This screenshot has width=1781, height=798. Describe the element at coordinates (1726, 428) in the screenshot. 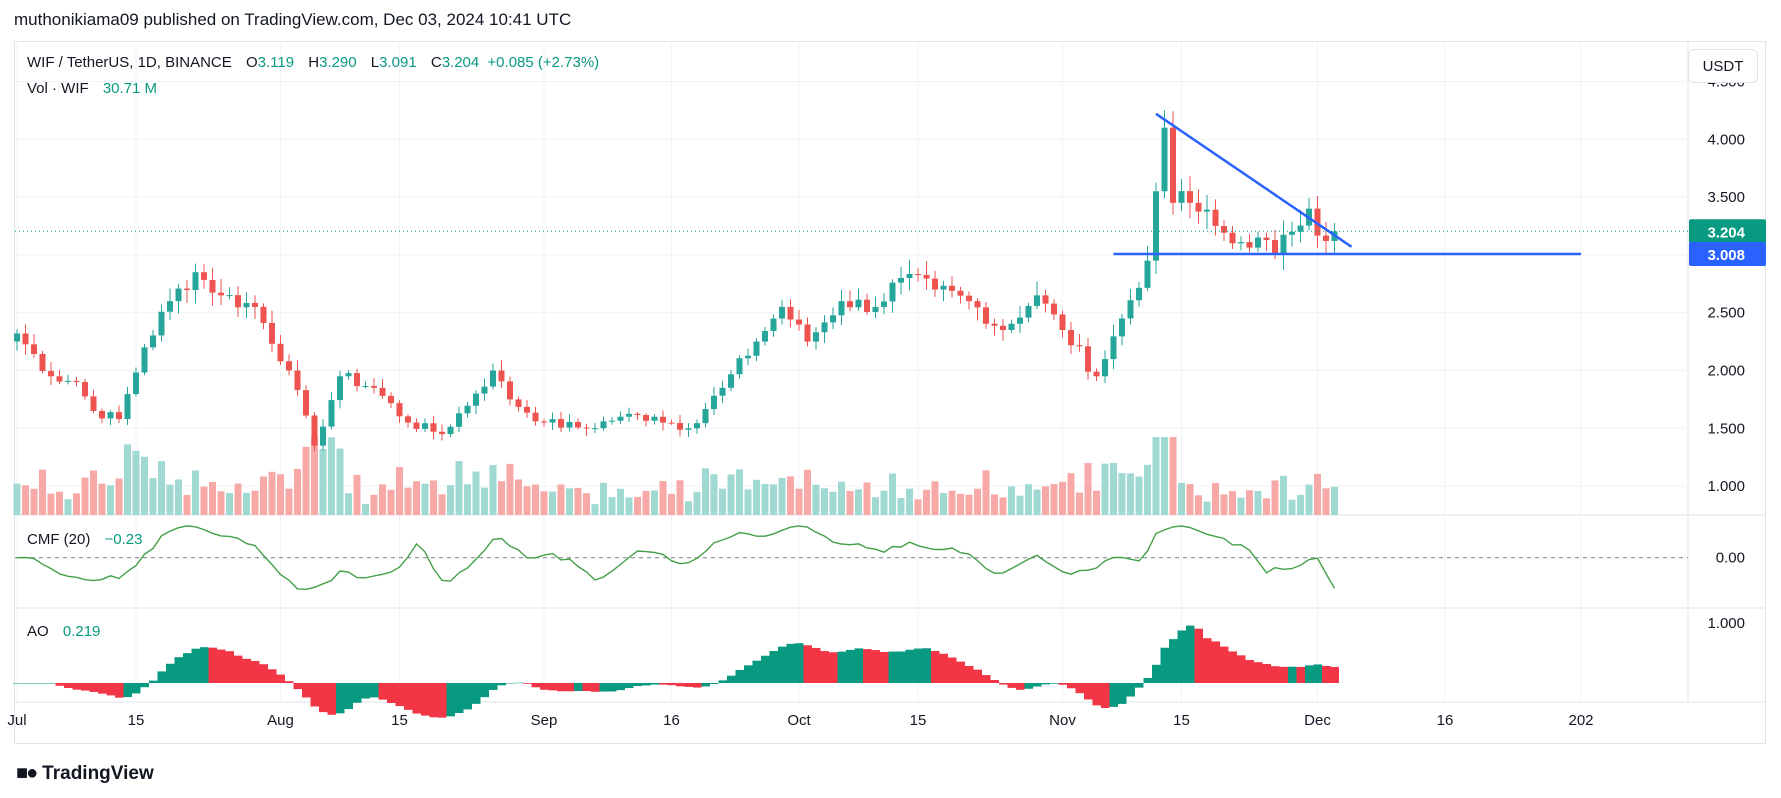

I see `y-tick-label: 1.500` at that location.